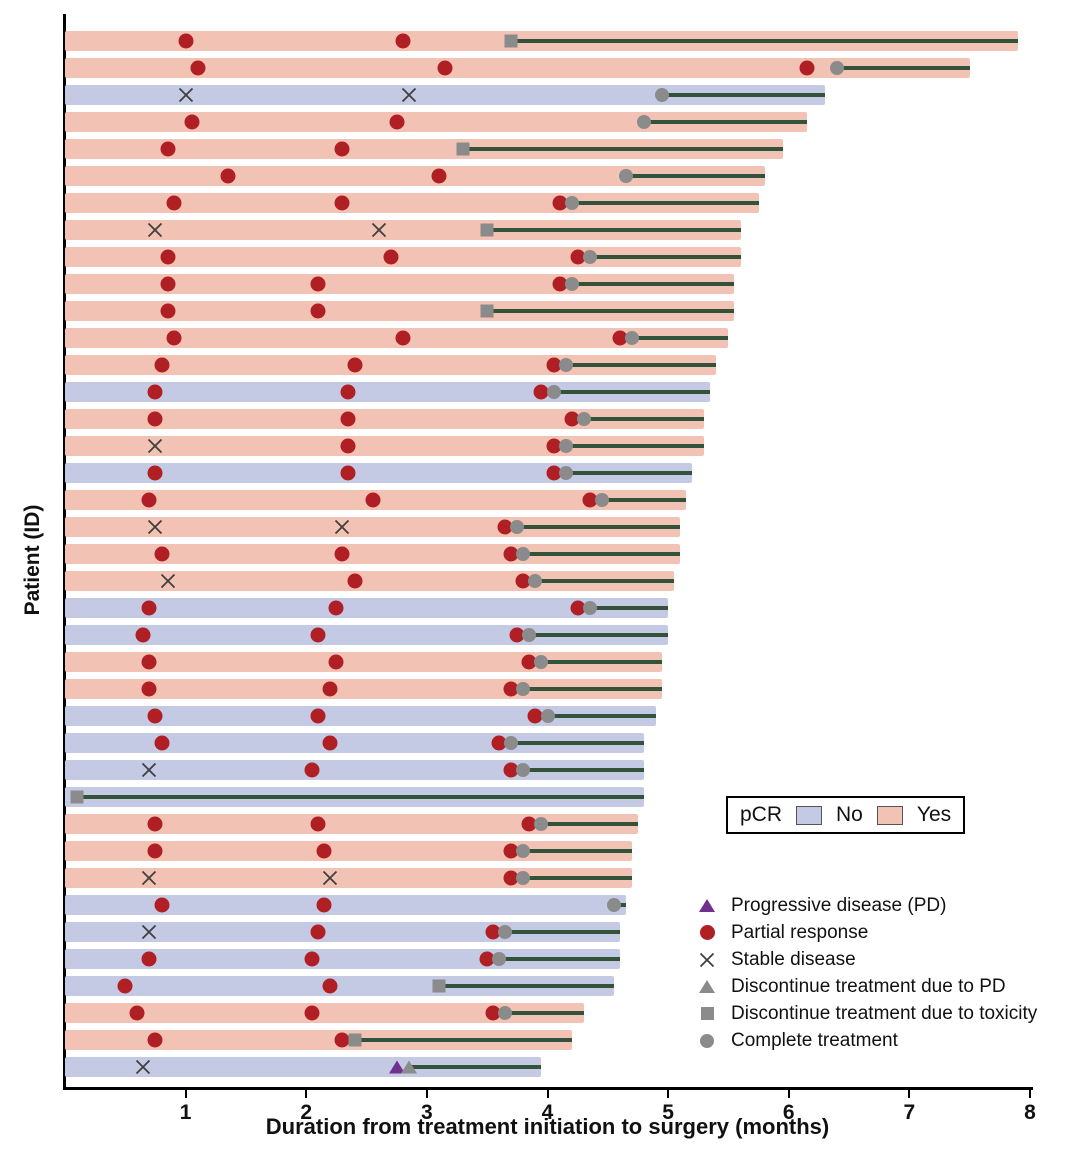  Describe the element at coordinates (788, 1112) in the screenshot. I see `x-tick-label: 6` at that location.